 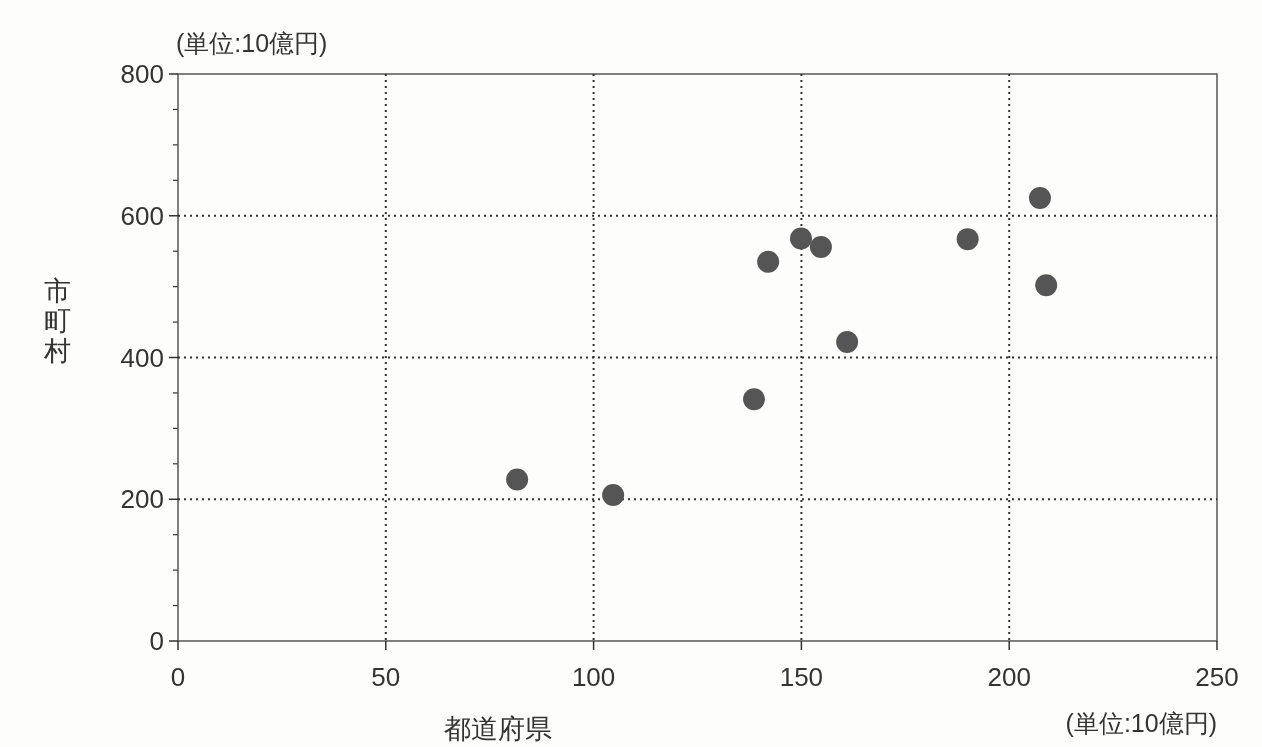 What do you see at coordinates (142, 499) in the screenshot?
I see `y-tick-label: 200` at bounding box center [142, 499].